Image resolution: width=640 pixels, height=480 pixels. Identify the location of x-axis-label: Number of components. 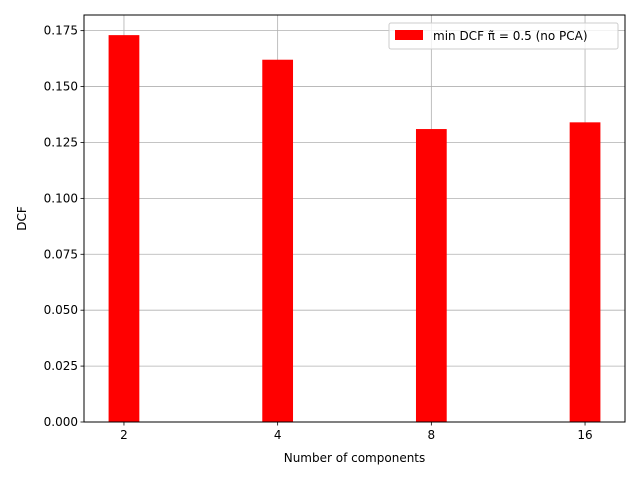
(355, 458).